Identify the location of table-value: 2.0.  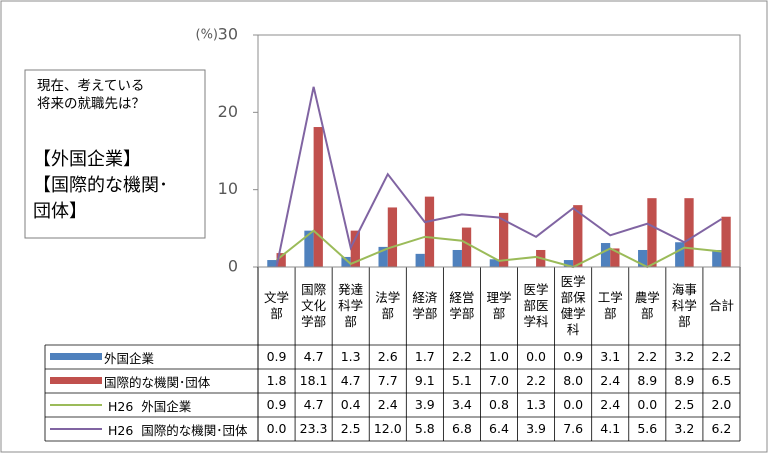
(721, 404).